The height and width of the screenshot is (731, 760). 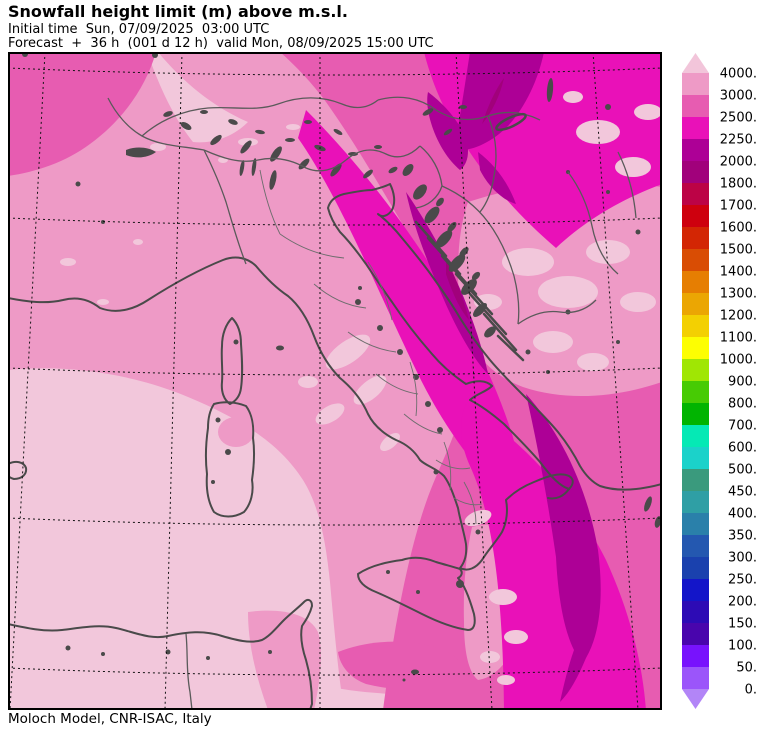 What do you see at coordinates (742, 536) in the screenshot?
I see `colorbar-label: 350.` at bounding box center [742, 536].